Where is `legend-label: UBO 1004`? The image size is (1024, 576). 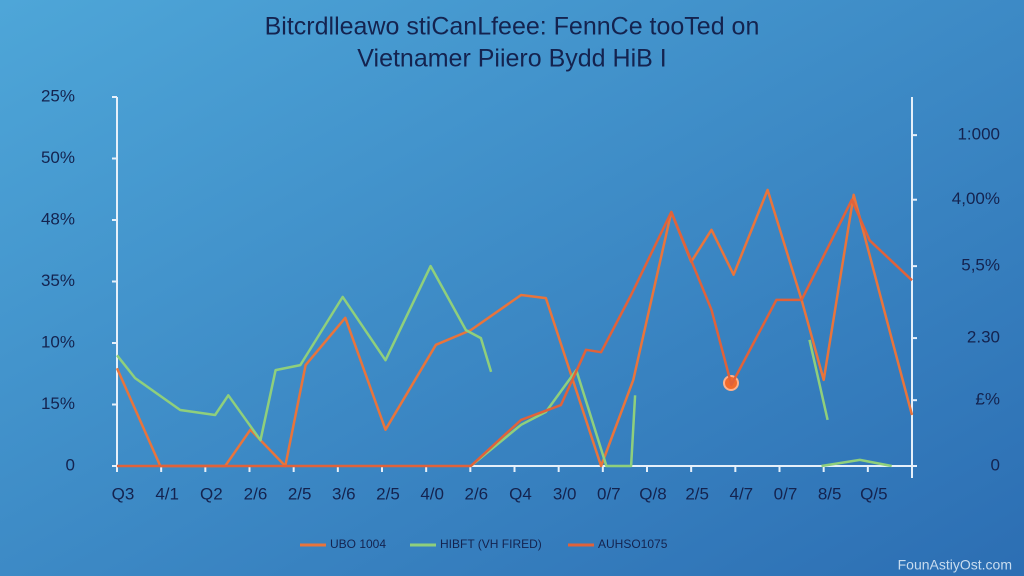
legend-label: UBO 1004 is located at coordinates (358, 544).